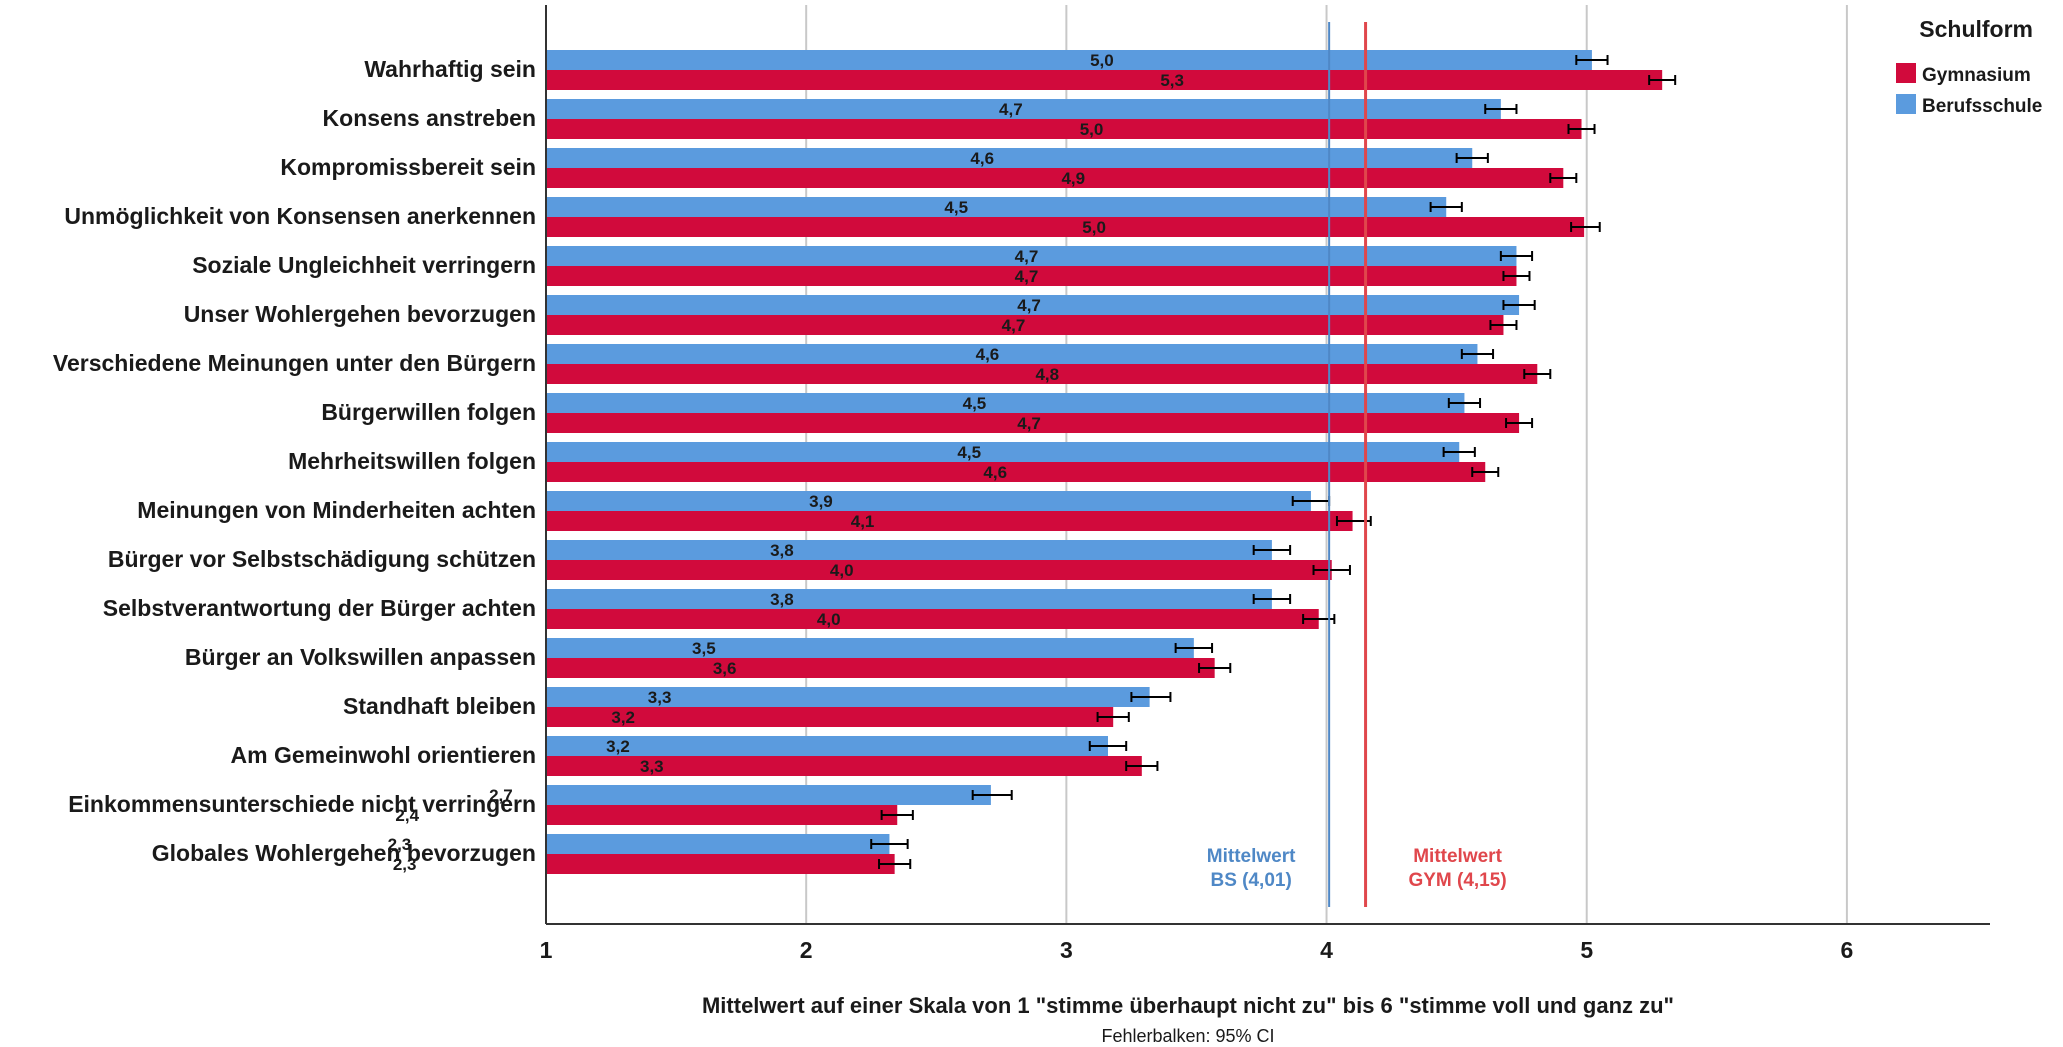 The image size is (2063, 1047). What do you see at coordinates (1457, 880) in the screenshot?
I see `reference-label: GYM (4,15)` at bounding box center [1457, 880].